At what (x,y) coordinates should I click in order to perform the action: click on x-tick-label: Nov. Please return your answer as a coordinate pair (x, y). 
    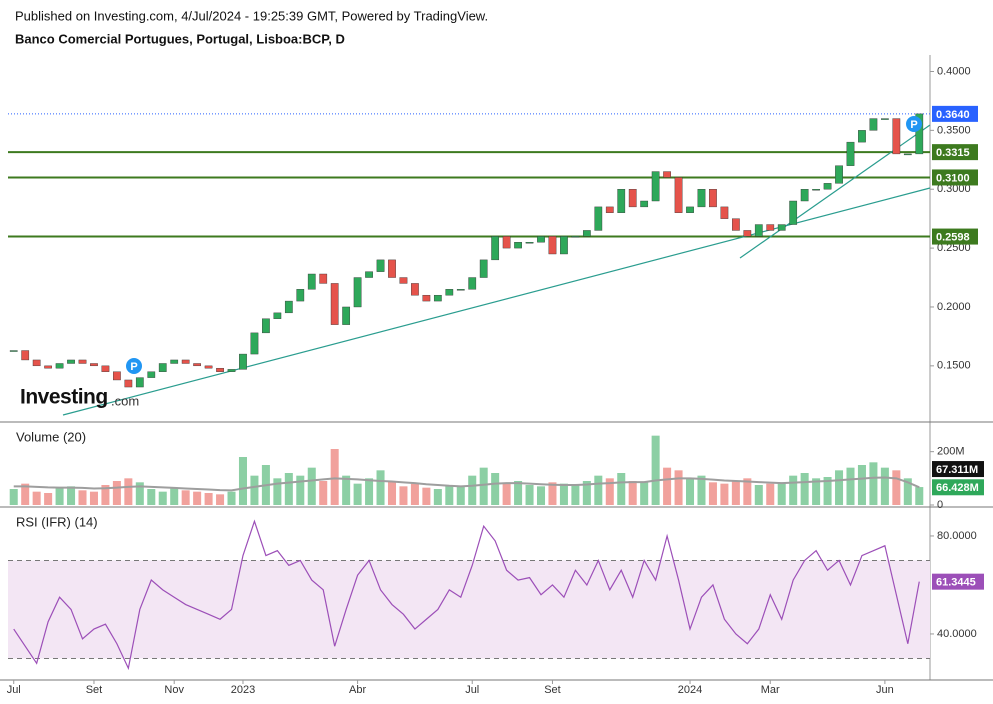
    Looking at the image, I should click on (174, 690).